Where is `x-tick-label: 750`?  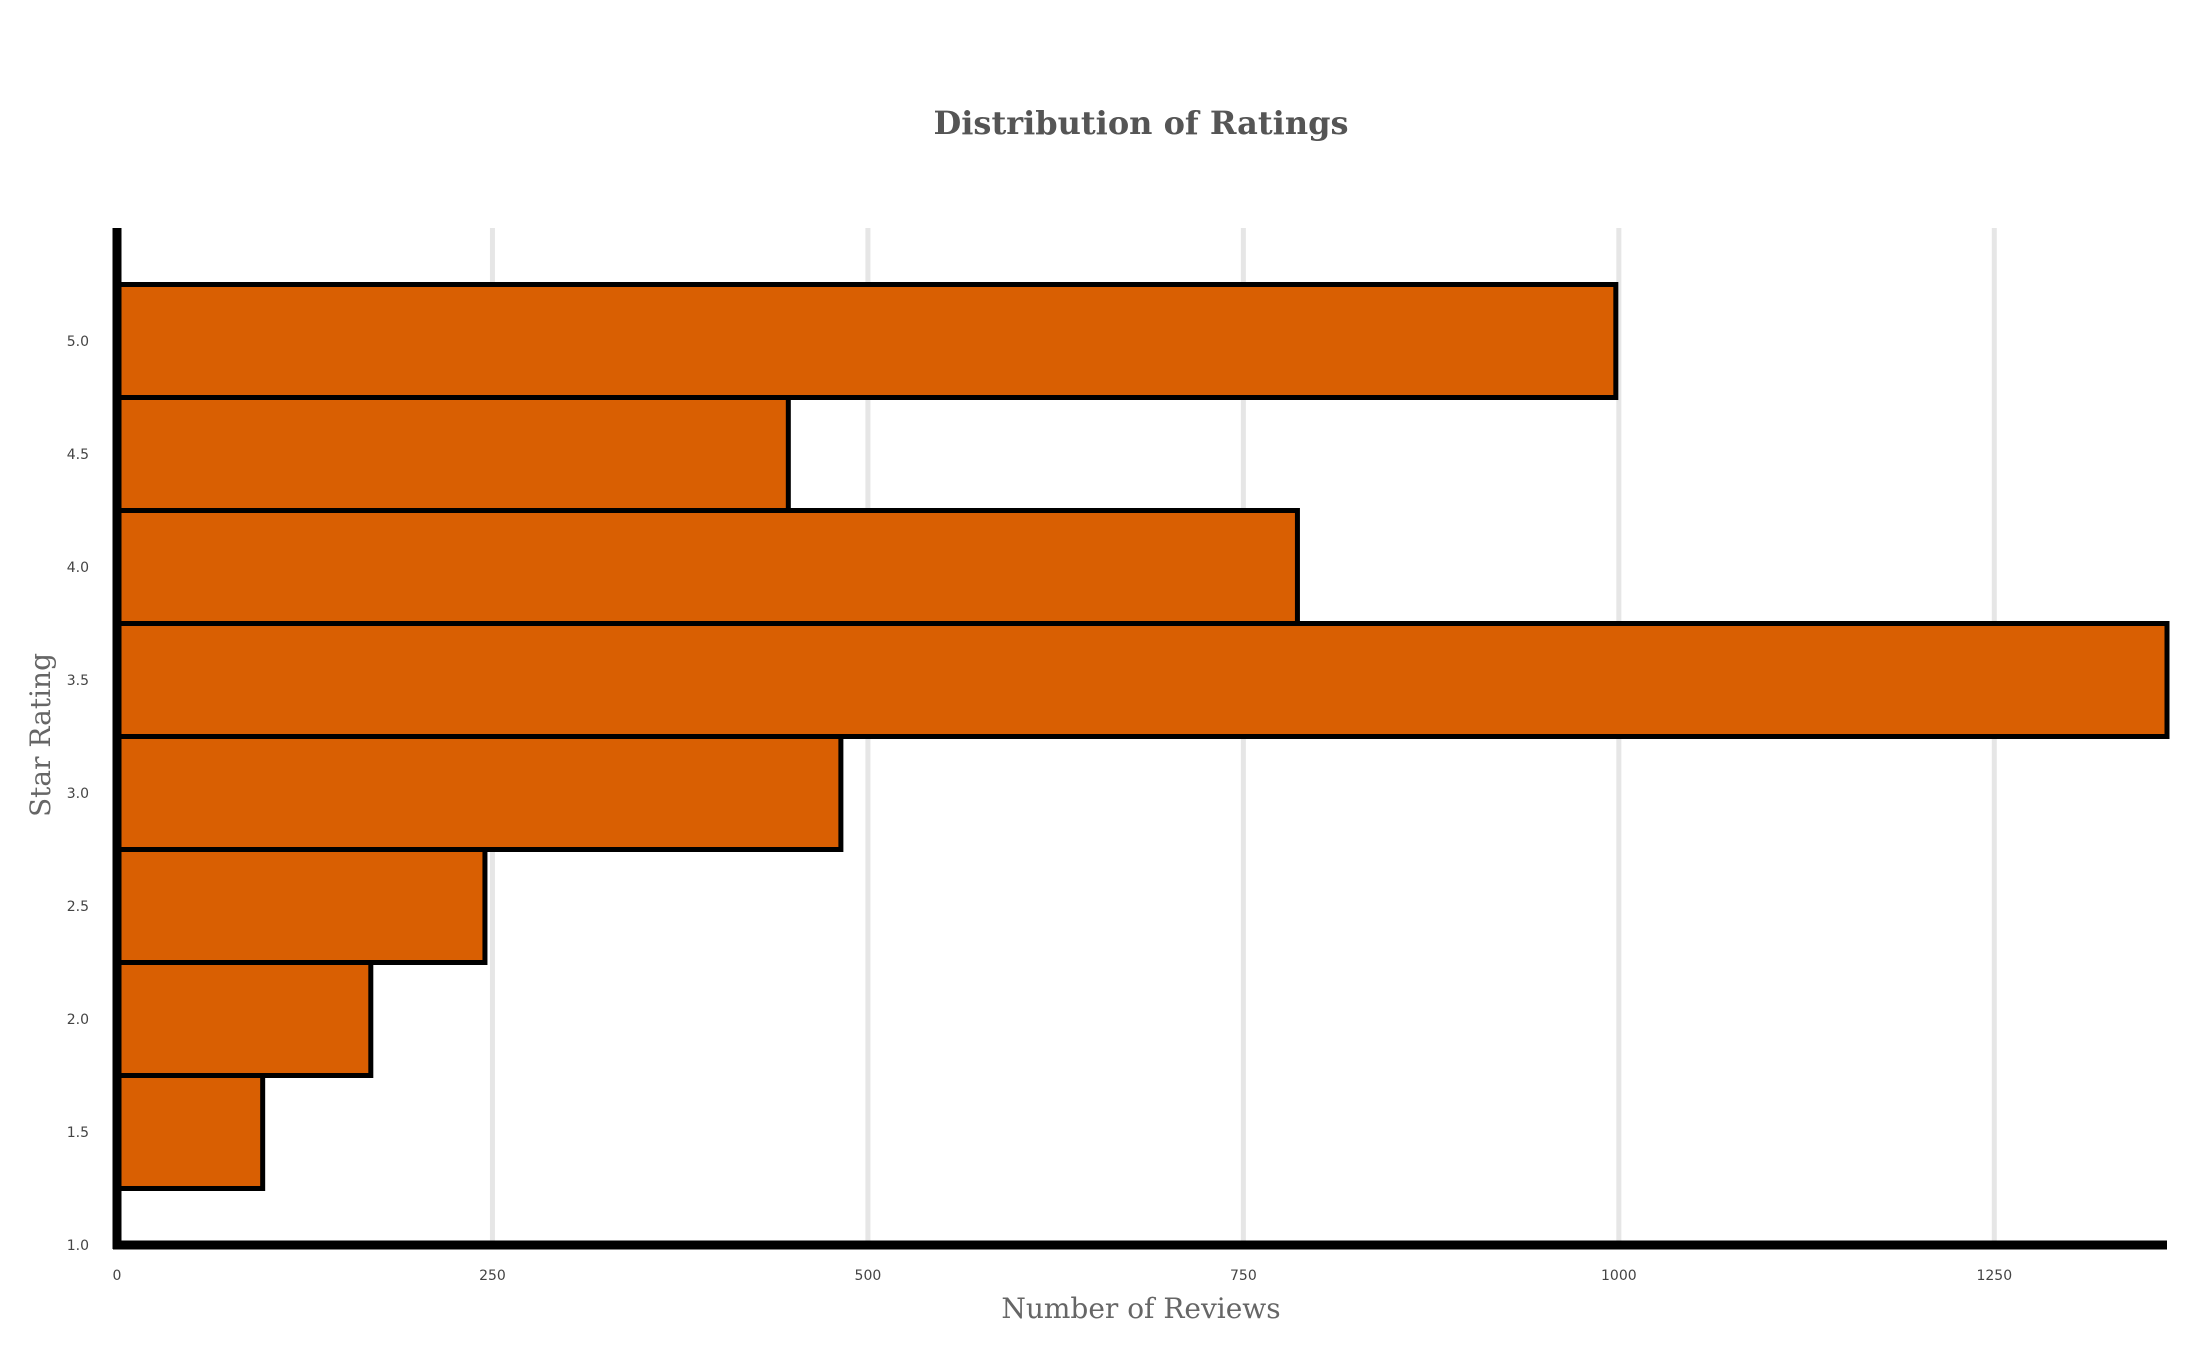 x-tick-label: 750 is located at coordinates (1243, 1276).